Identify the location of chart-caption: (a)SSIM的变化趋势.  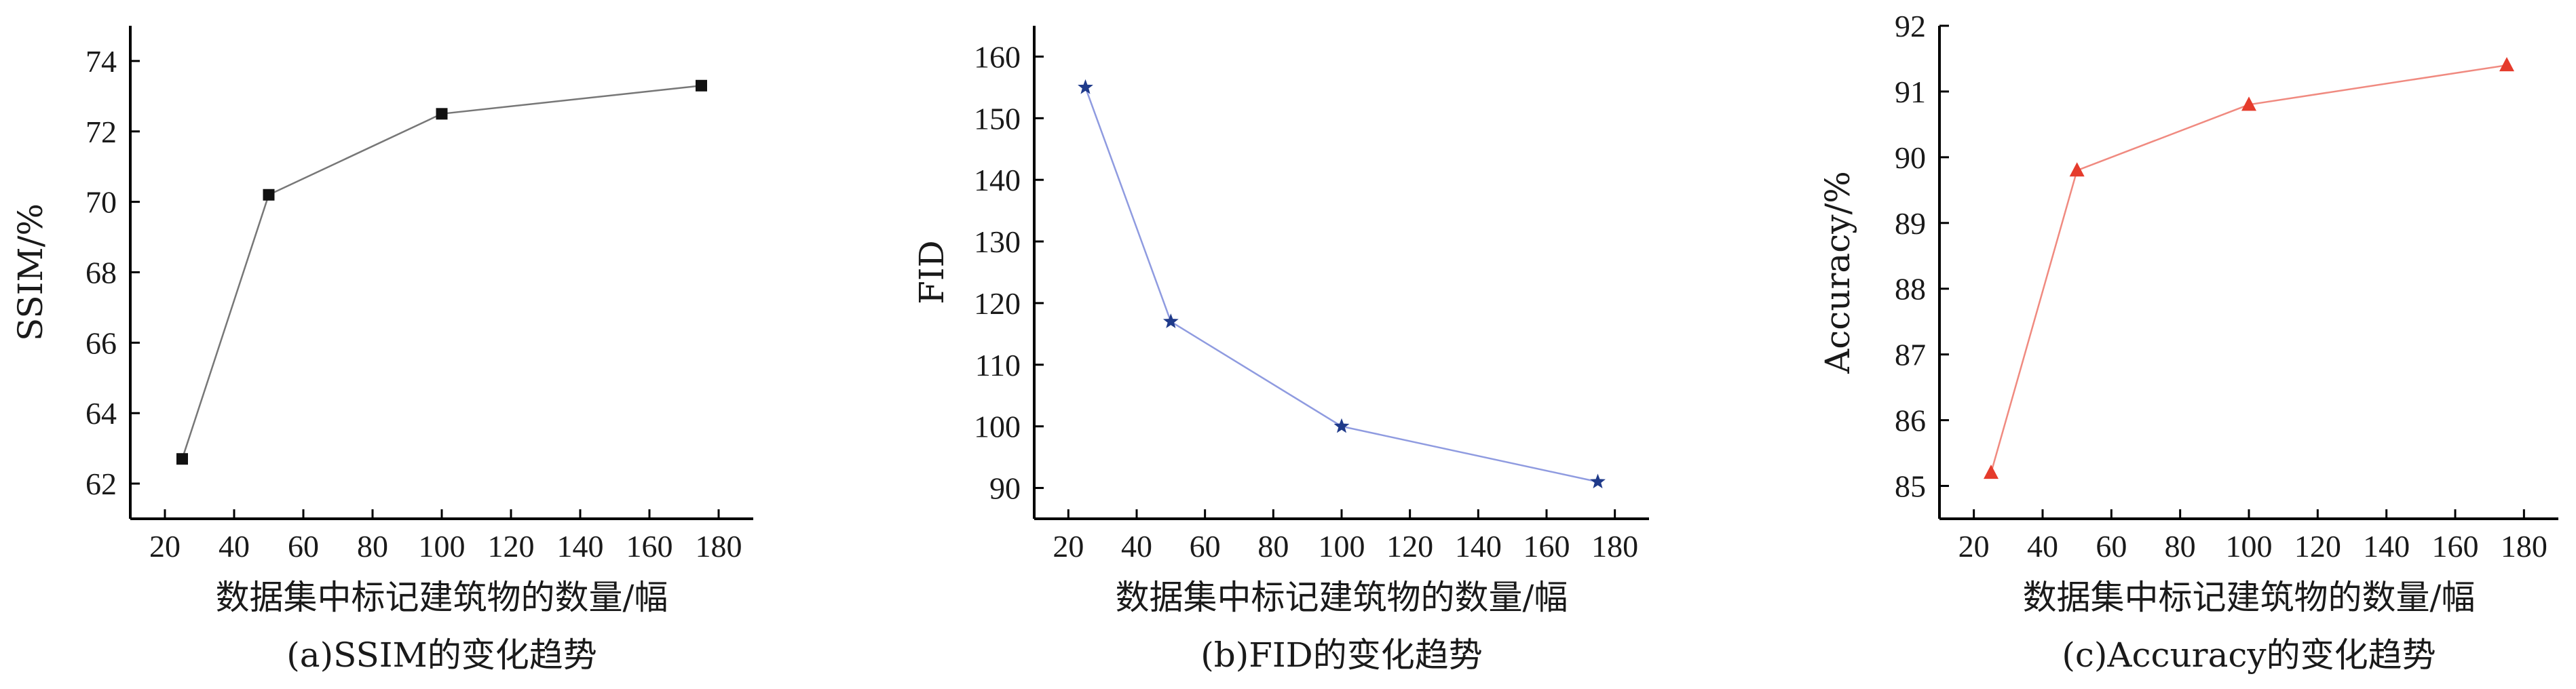
(441, 655).